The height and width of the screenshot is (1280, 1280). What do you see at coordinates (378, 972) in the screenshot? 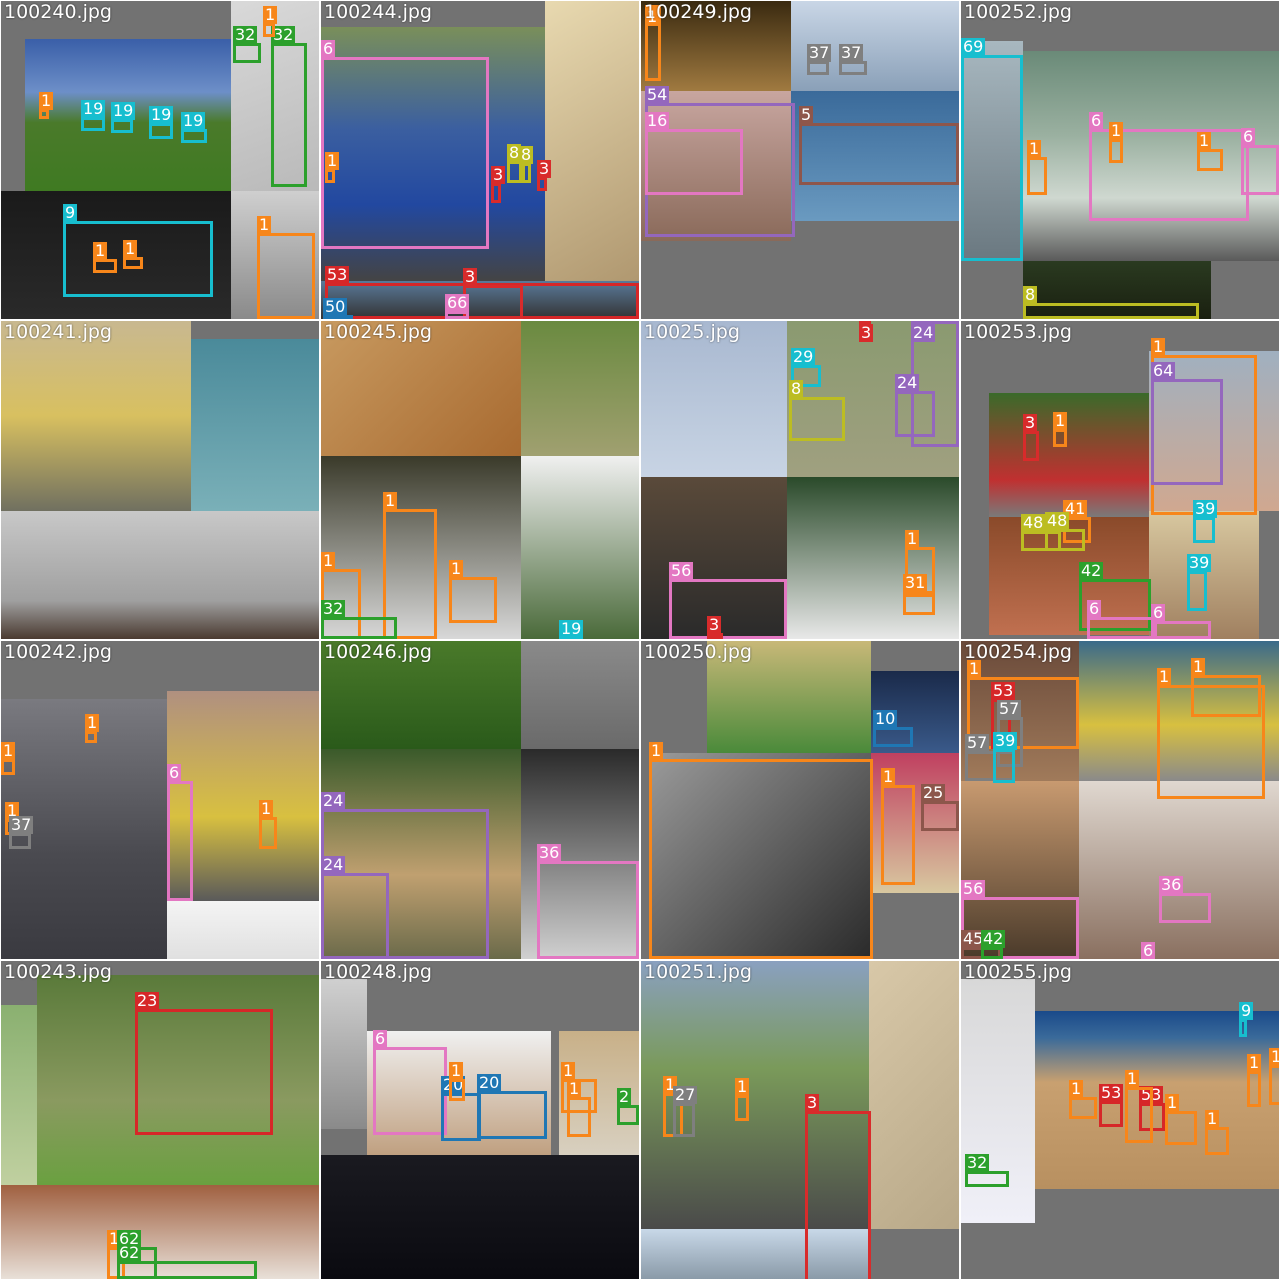
I see `tile-filename: 100248.jpg` at bounding box center [378, 972].